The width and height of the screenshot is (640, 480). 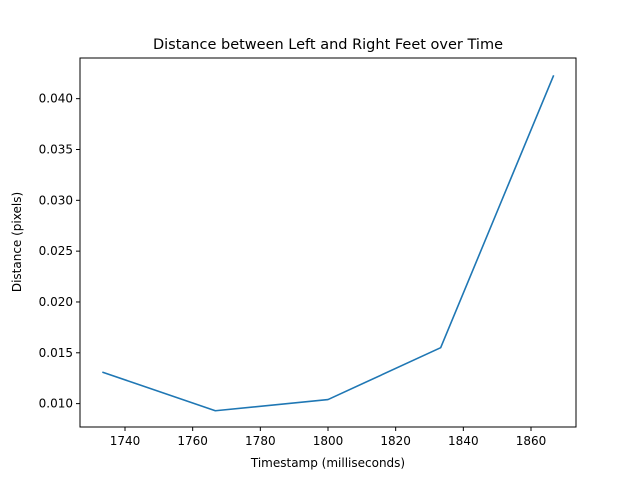 What do you see at coordinates (56, 302) in the screenshot?
I see `y-tick-label: 0.020` at bounding box center [56, 302].